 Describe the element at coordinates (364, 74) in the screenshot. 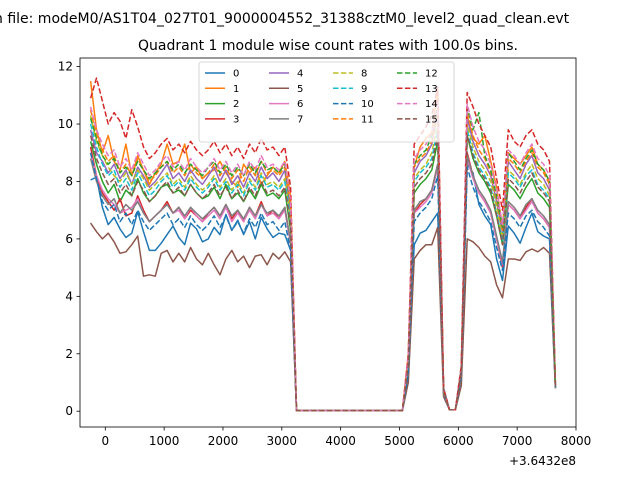

I see `legend-label: 8` at that location.